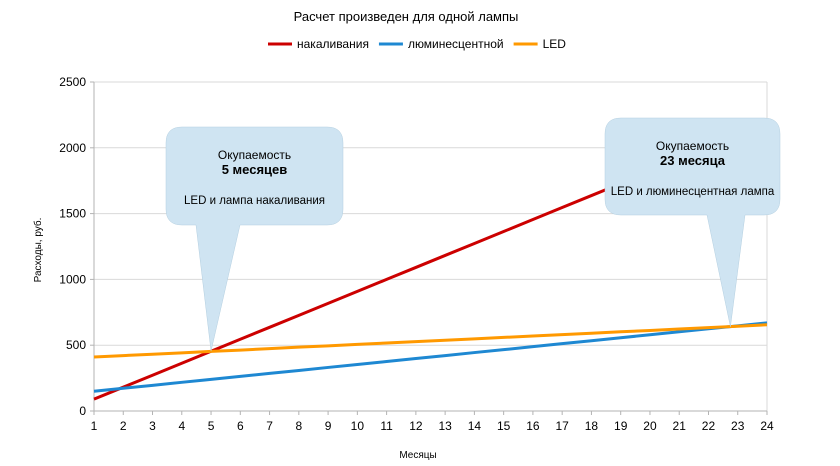 The height and width of the screenshot is (466, 840). Describe the element at coordinates (76, 345) in the screenshot. I see `y-tick-label: 500` at that location.